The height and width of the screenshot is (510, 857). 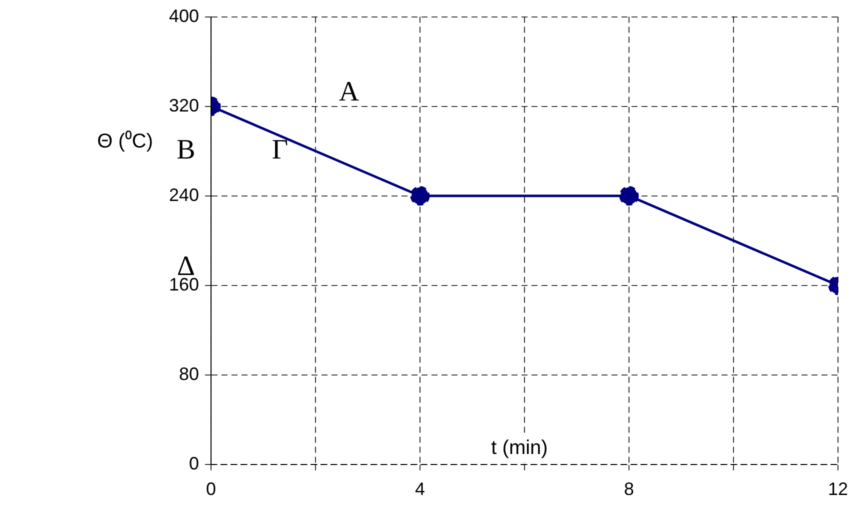 I want to click on y-tick-label: 80, so click(x=189, y=374).